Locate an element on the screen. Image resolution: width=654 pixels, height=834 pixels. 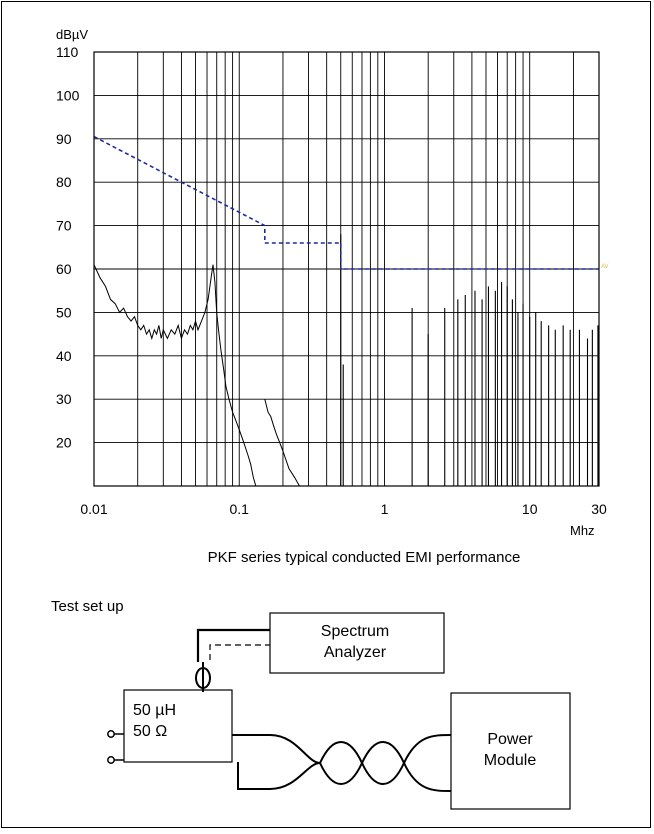
y-tick-label: 60 is located at coordinates (64, 269).